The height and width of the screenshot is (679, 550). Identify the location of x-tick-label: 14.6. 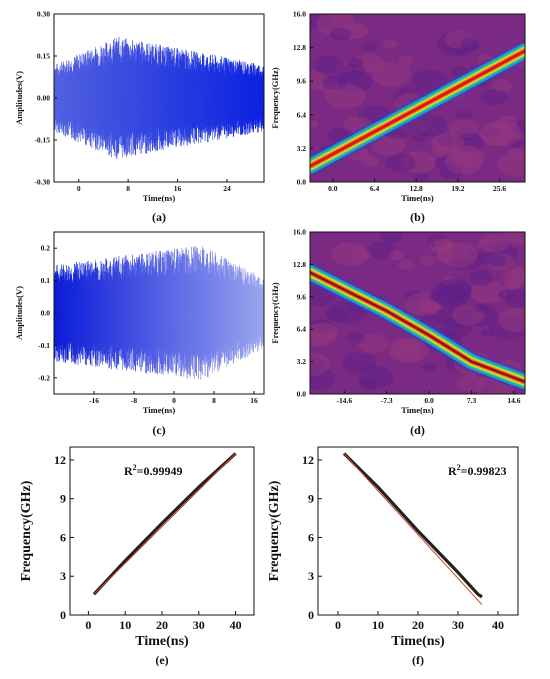
(513, 400).